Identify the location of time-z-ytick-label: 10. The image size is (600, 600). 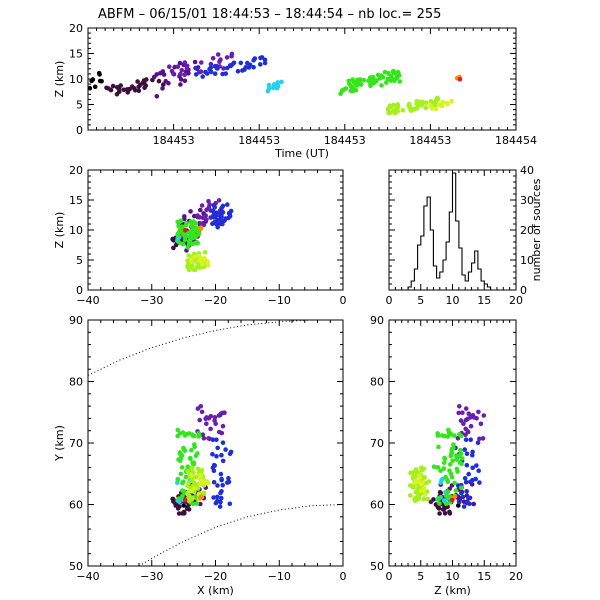
(76, 79).